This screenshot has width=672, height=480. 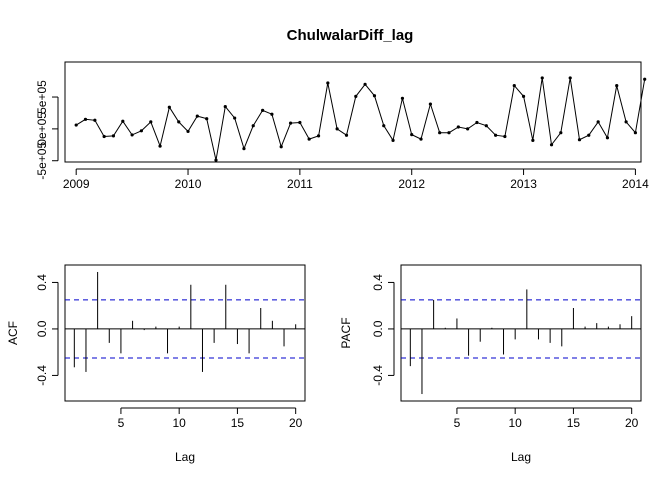 What do you see at coordinates (411, 184) in the screenshot?
I see `x-tick-label: 2012` at bounding box center [411, 184].